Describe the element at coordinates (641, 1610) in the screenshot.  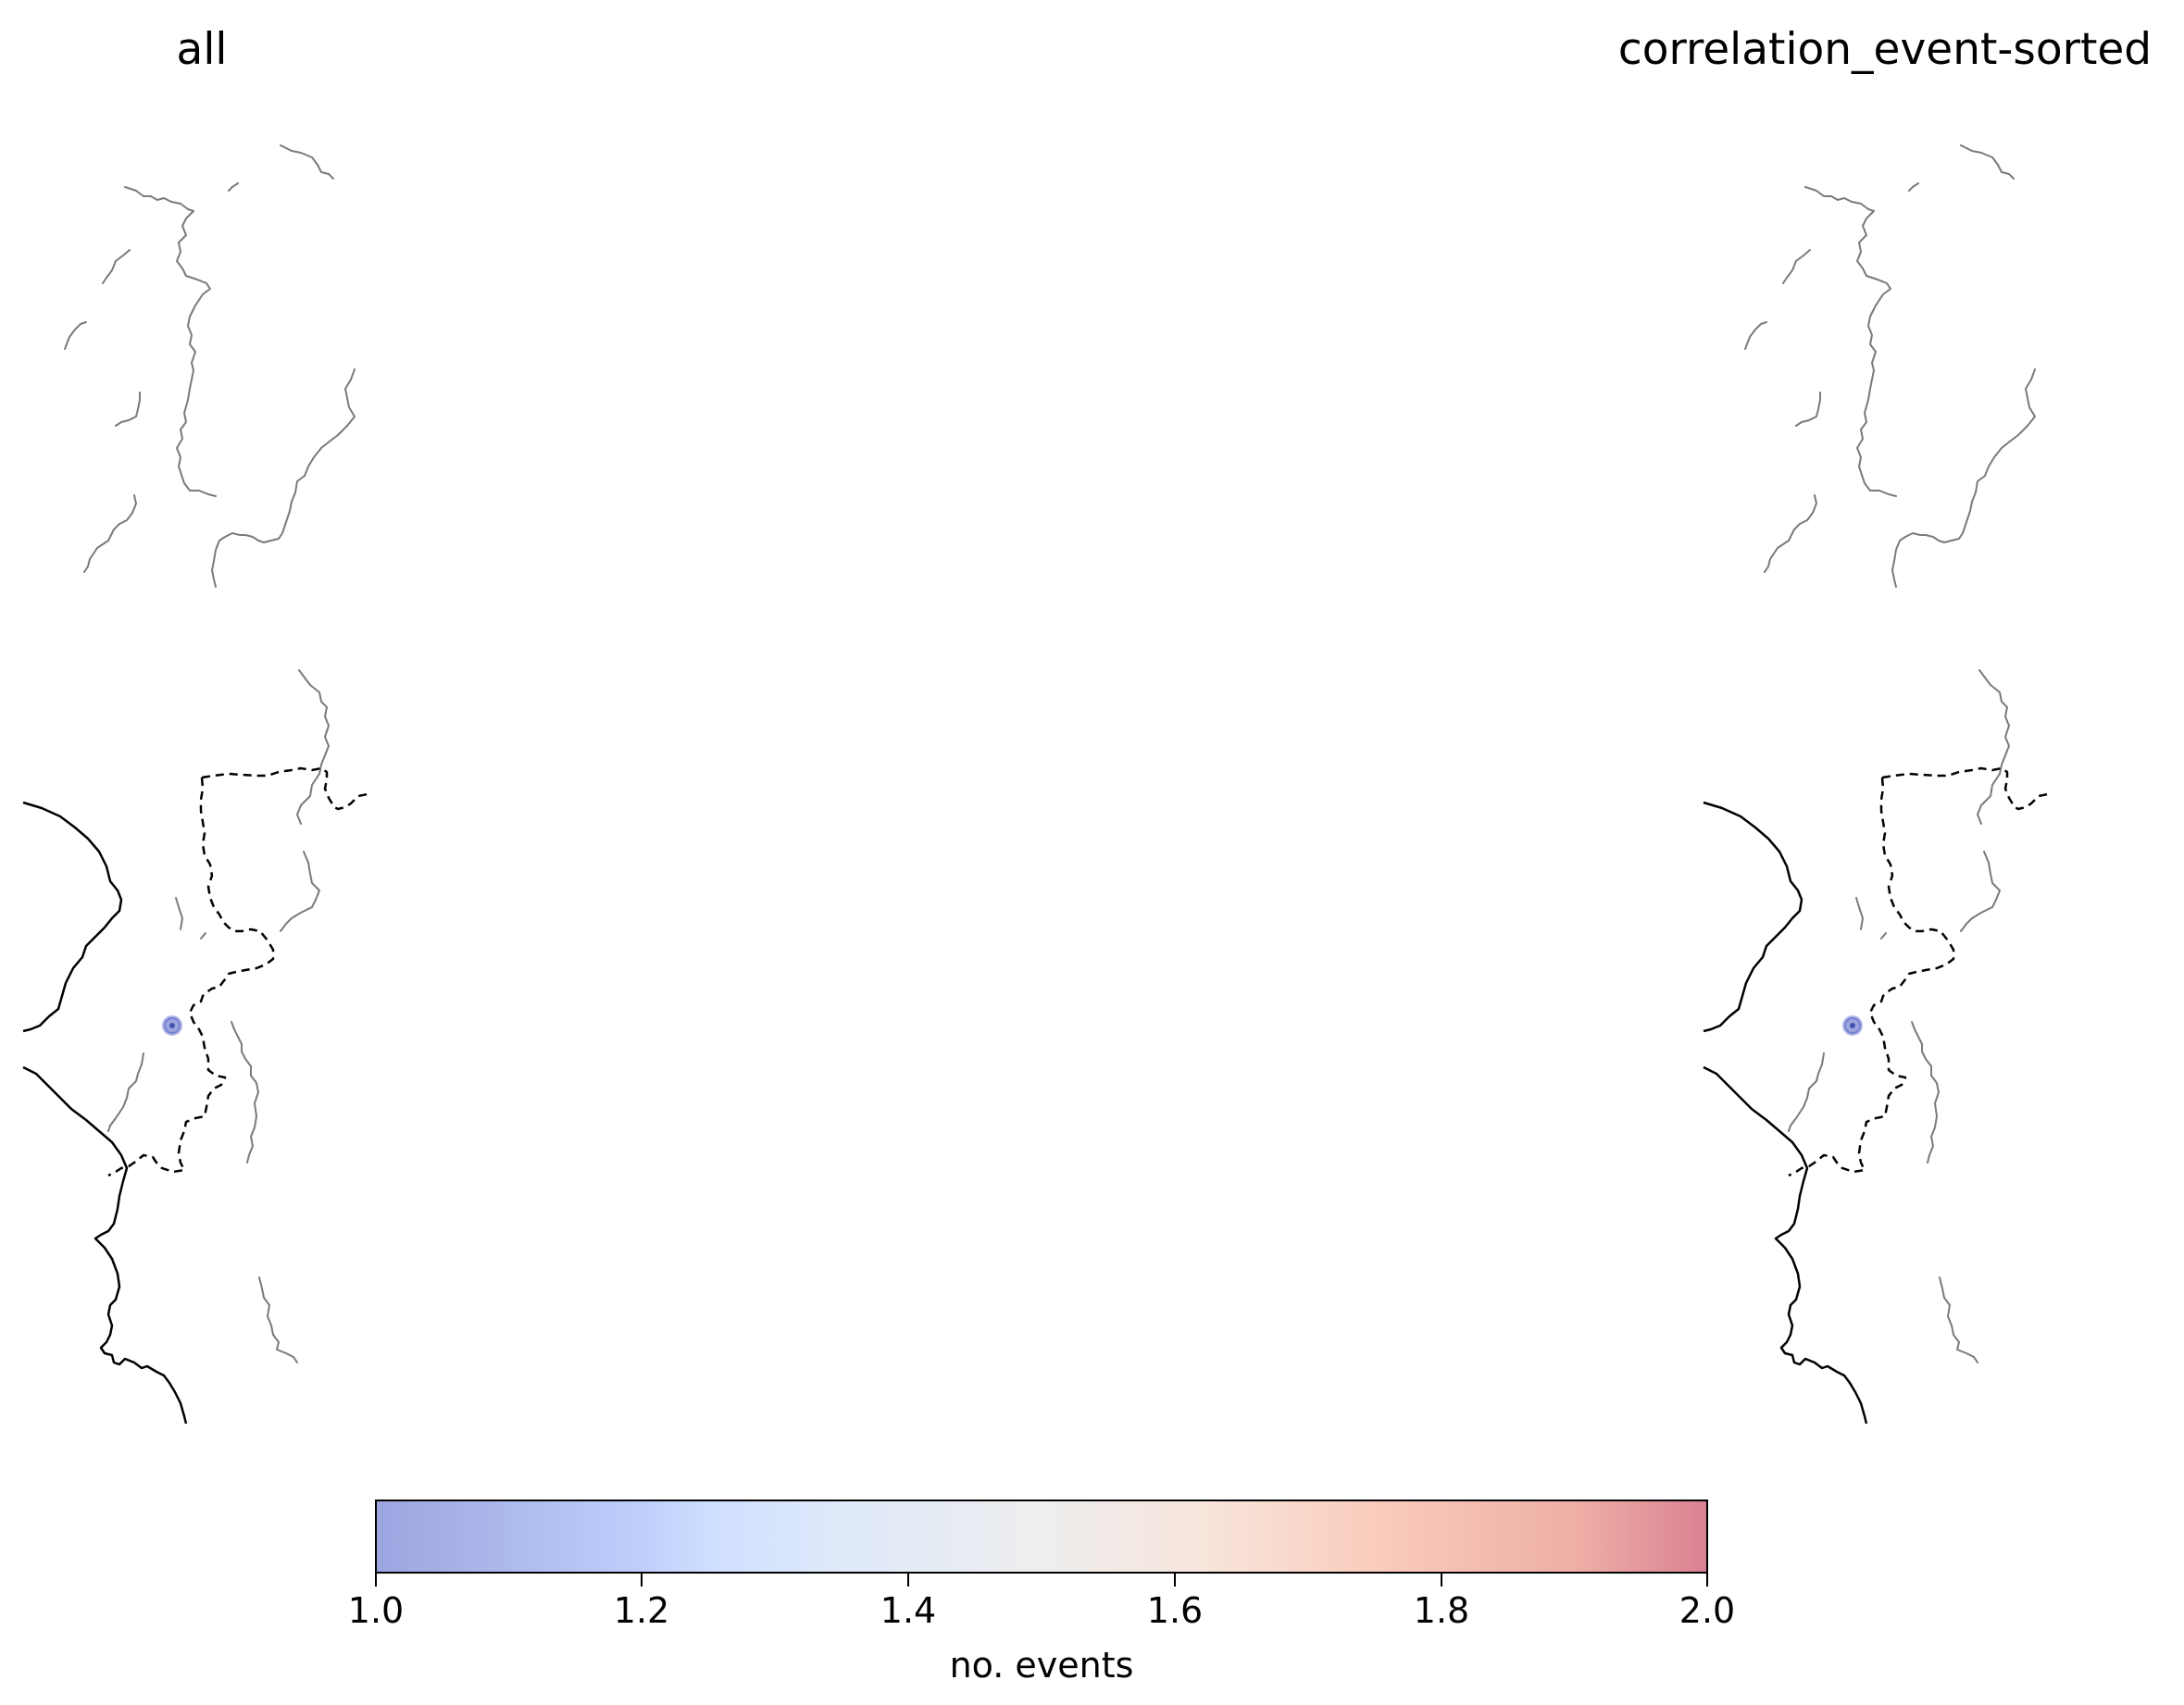
I see `colorbar-tick-label: 1.2` at that location.